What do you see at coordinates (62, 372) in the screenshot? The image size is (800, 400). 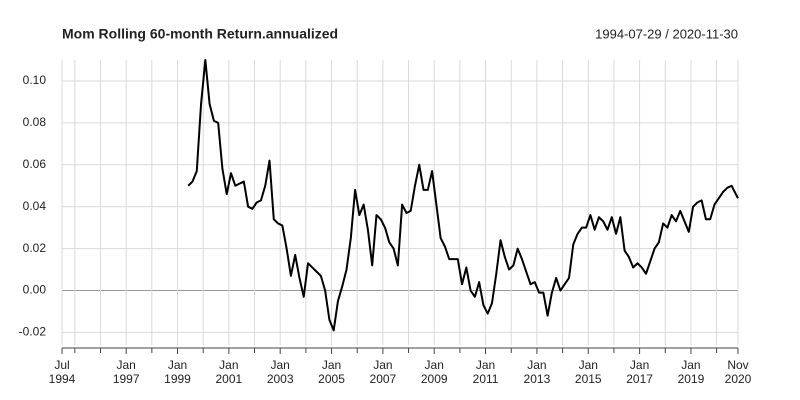 I see `x-tick-label: Jul 1994` at bounding box center [62, 372].